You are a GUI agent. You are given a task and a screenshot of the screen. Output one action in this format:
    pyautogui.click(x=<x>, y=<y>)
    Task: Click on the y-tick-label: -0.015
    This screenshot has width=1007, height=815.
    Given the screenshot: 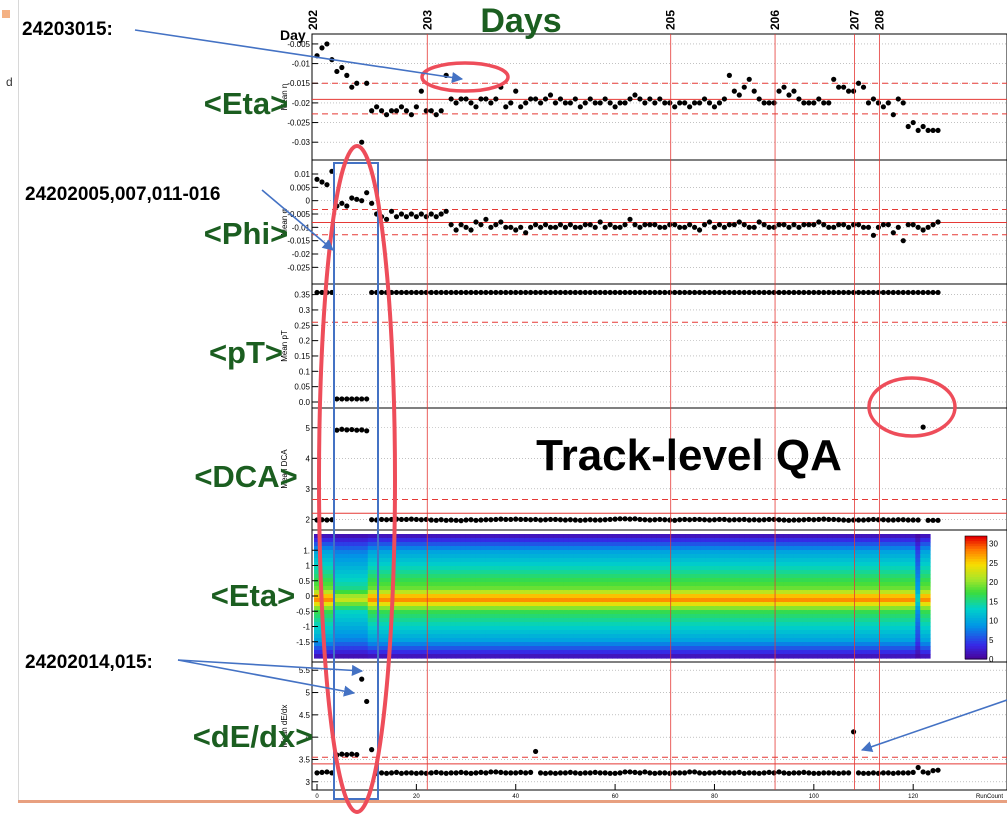 What is the action you would take?
    pyautogui.click(x=298, y=241)
    